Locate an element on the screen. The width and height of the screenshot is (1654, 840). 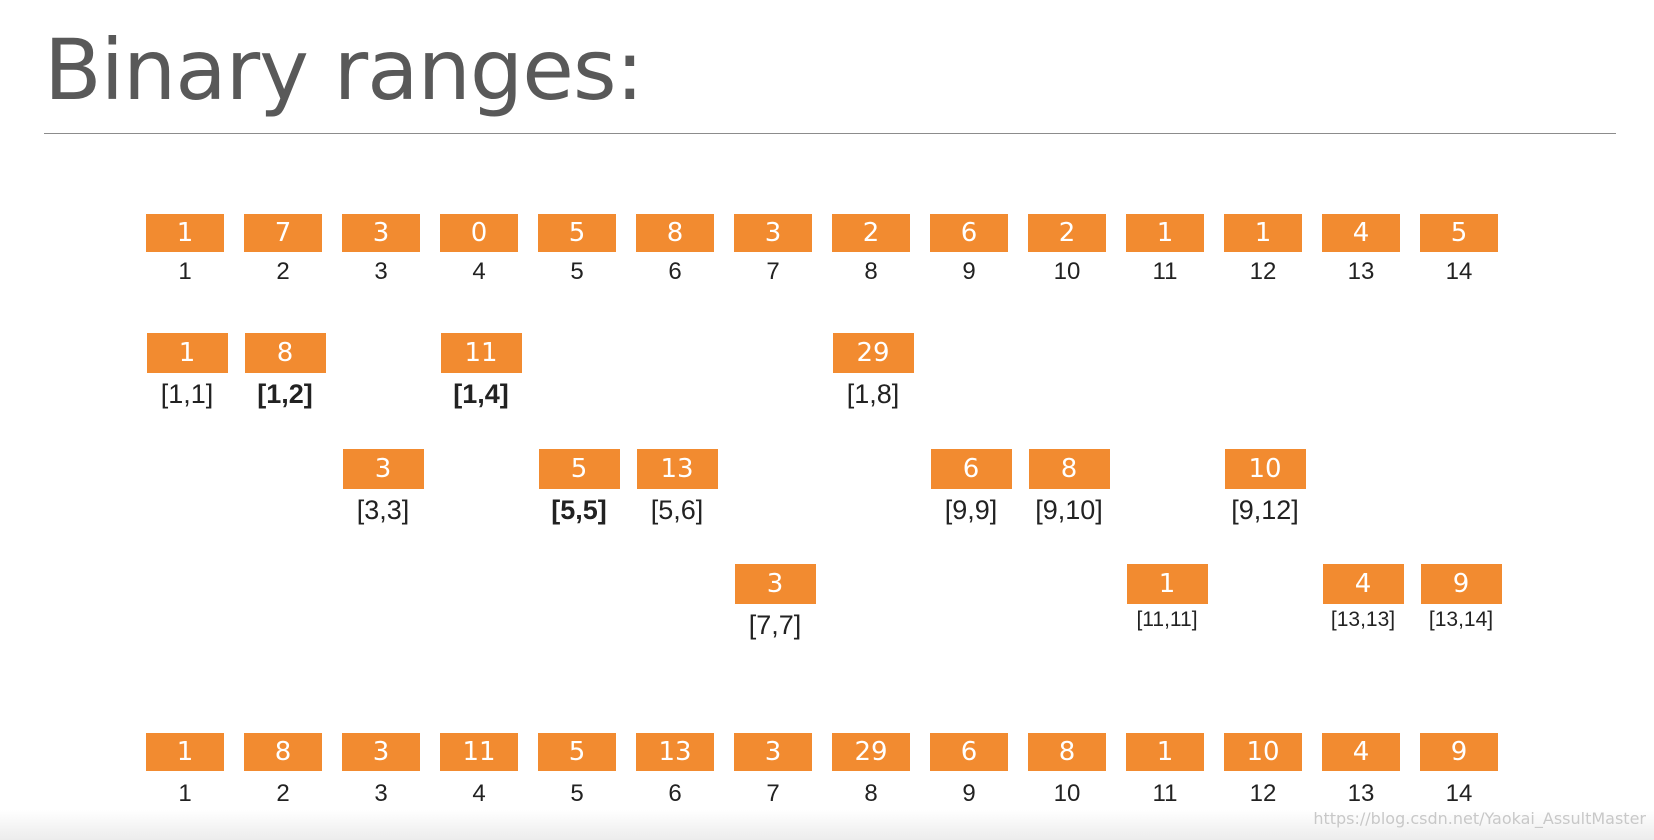
array-index-label: 1 is located at coordinates (185, 271).